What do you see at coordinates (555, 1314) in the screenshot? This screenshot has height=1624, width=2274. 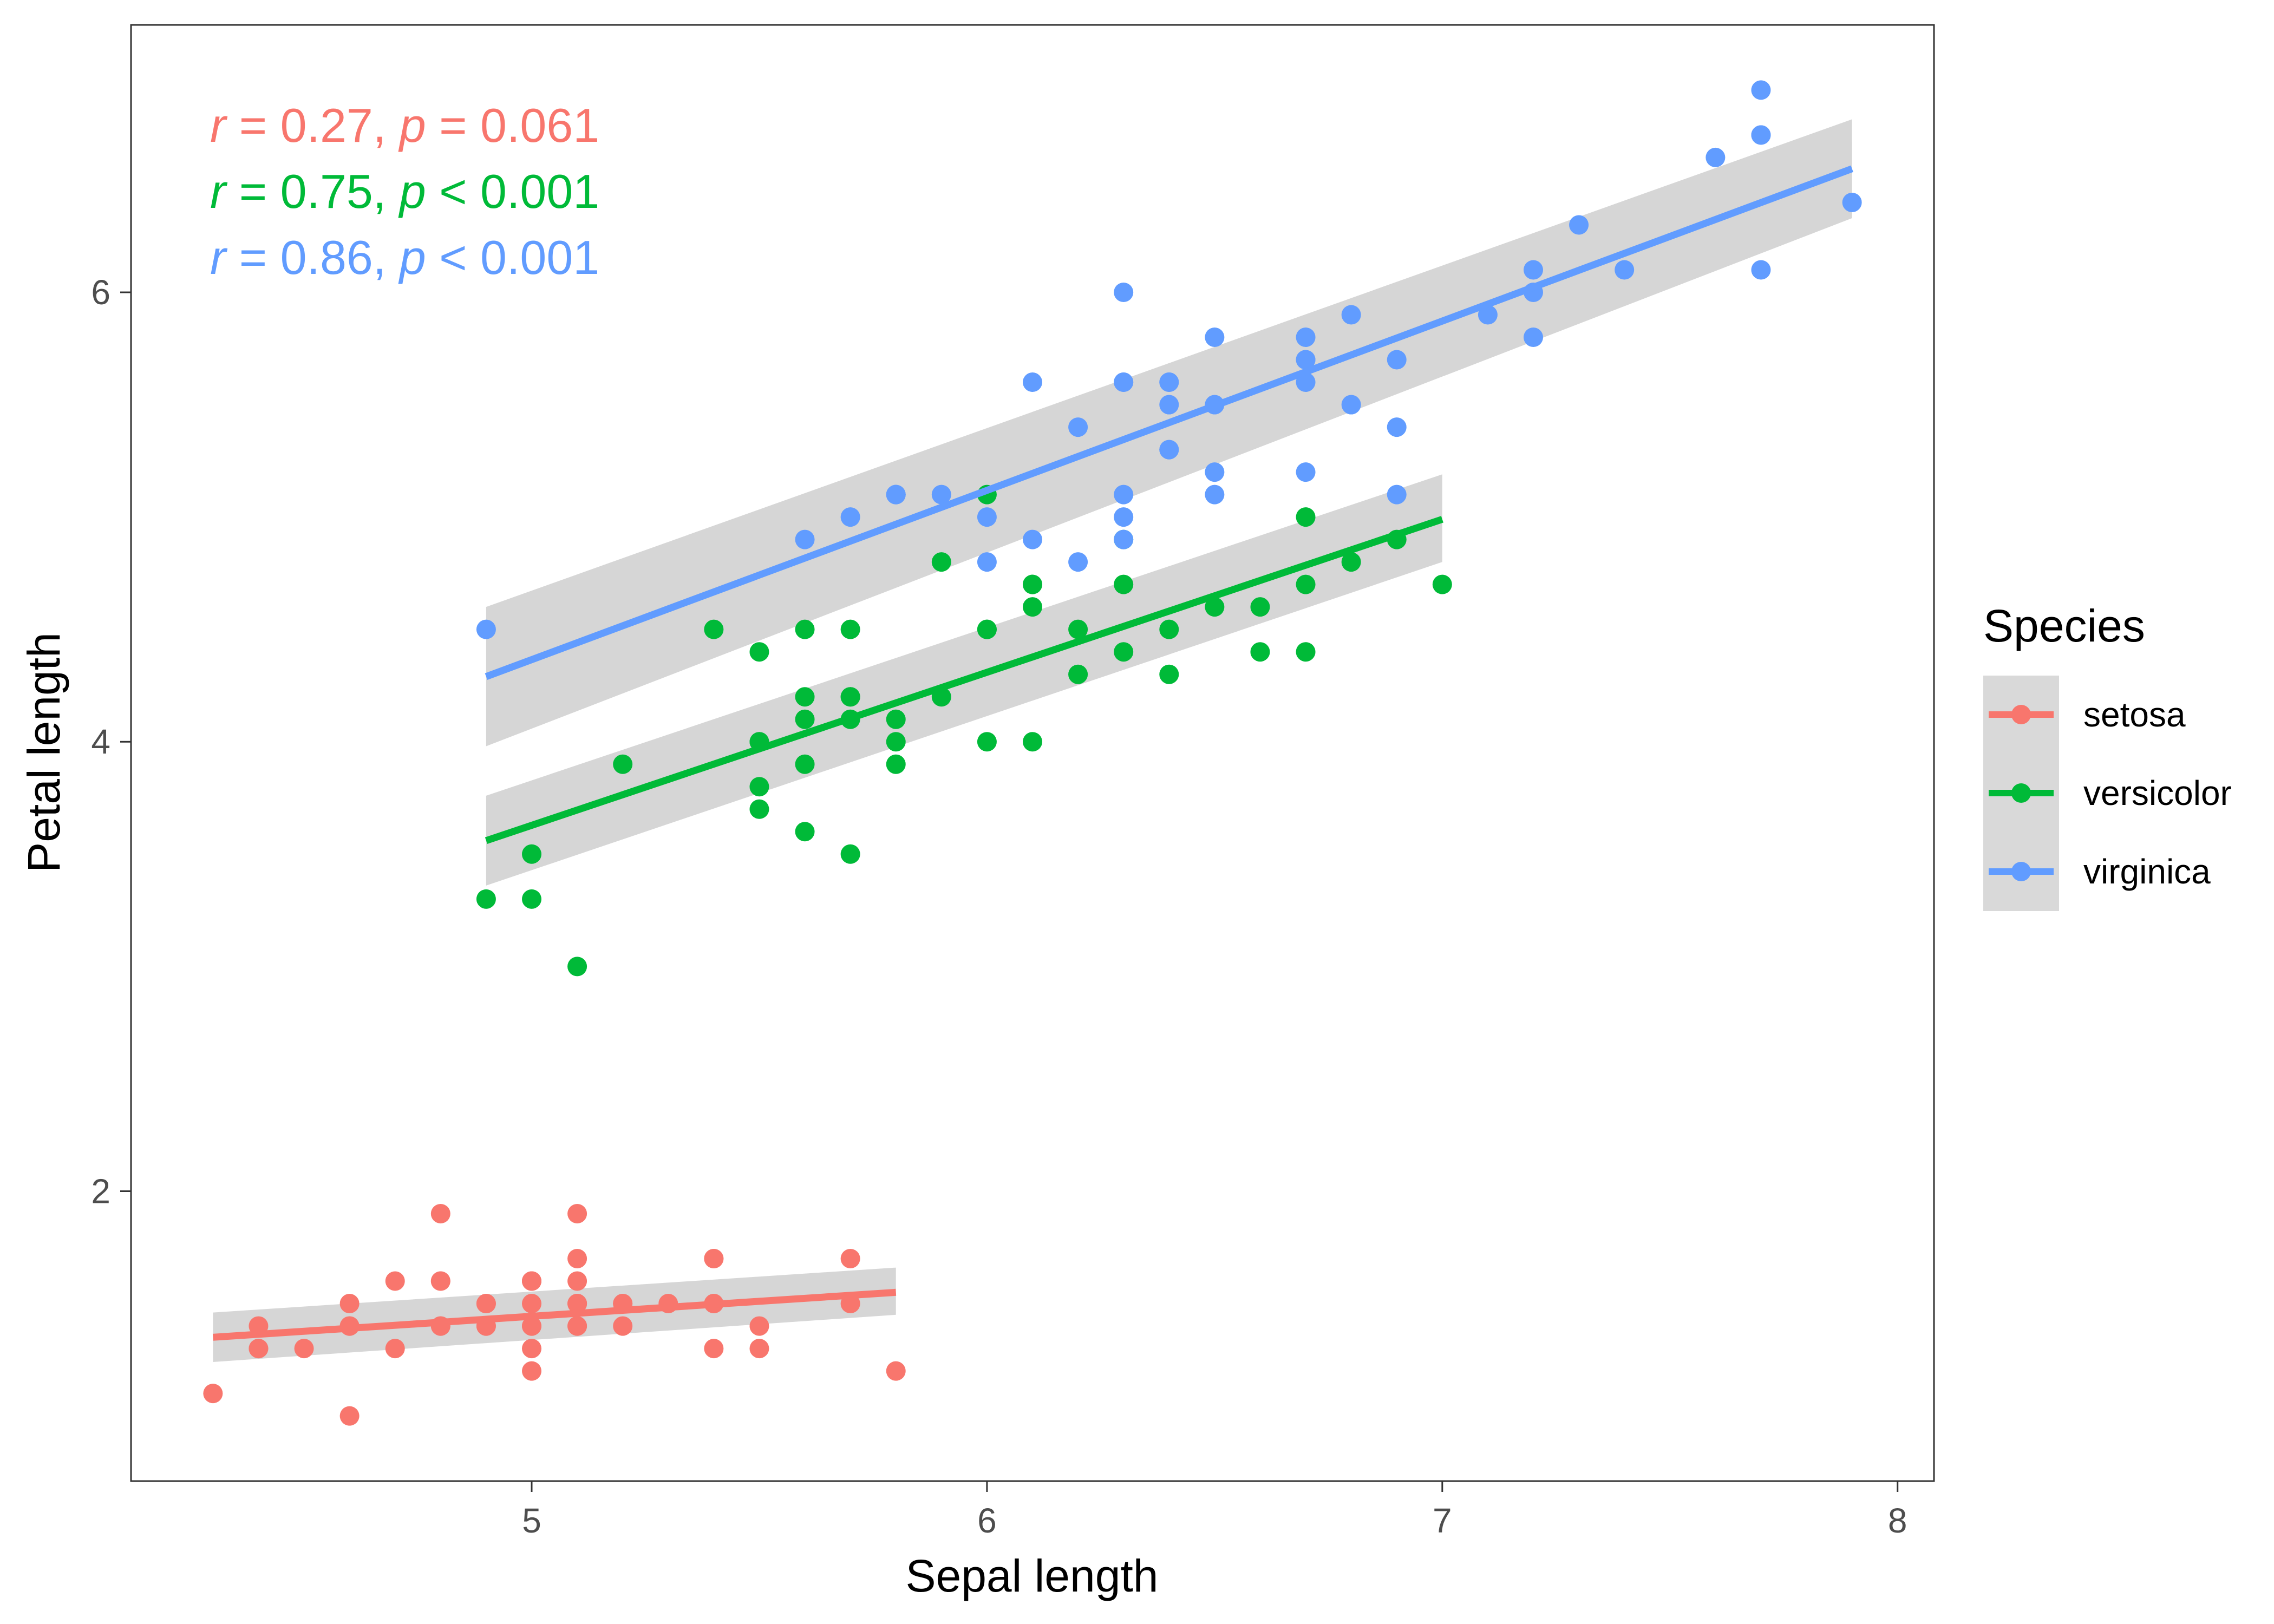 I see `regression-line-setosa` at bounding box center [555, 1314].